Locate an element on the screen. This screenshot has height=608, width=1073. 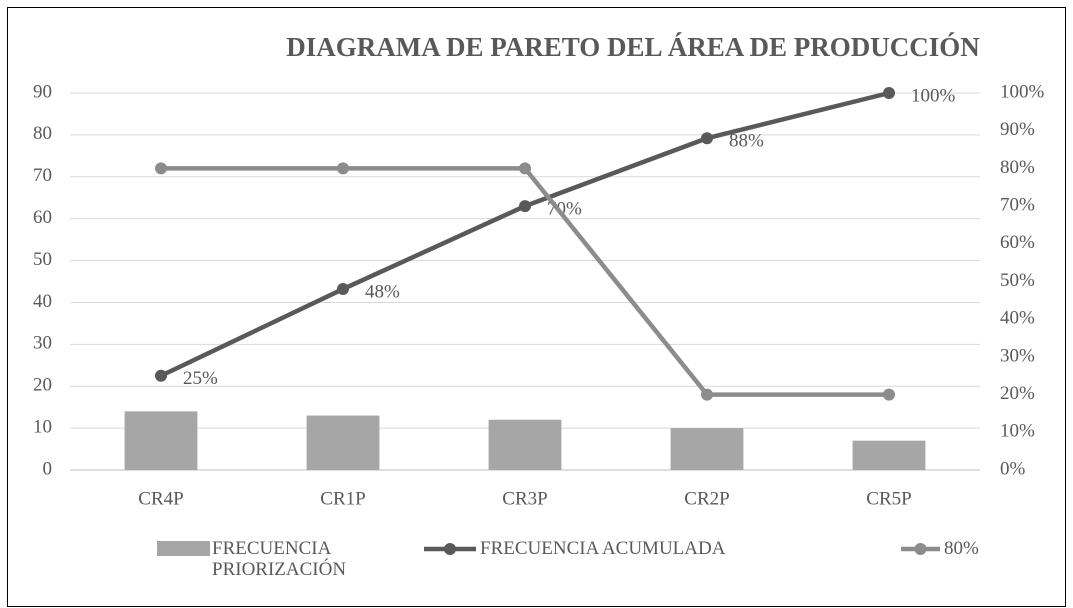
legend-label: FRECUENCIA PRIORIZACIÓN is located at coordinates (279, 559).